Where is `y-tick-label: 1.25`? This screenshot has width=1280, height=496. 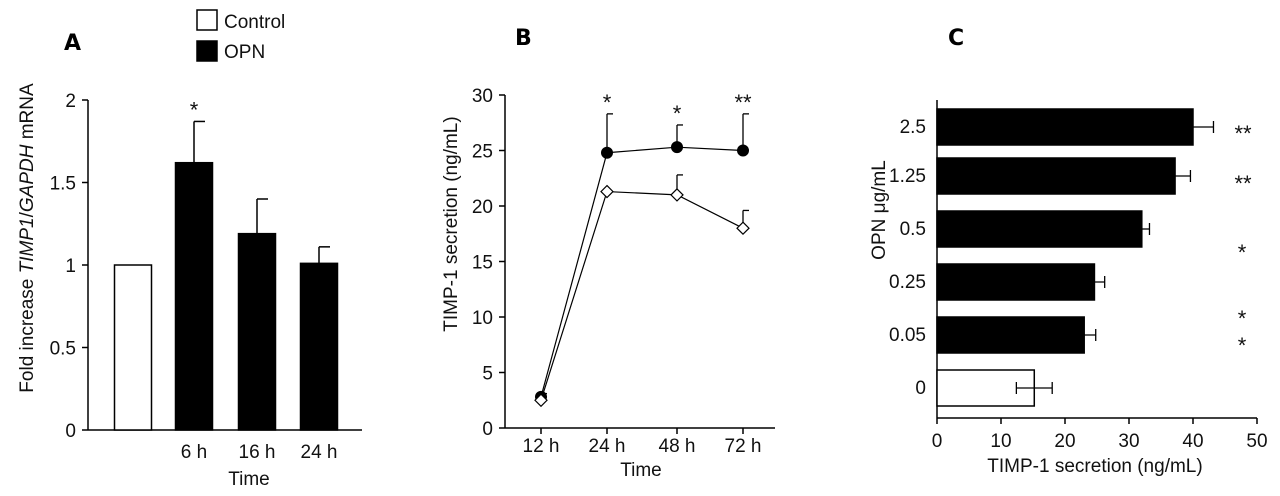 y-tick-label: 1.25 is located at coordinates (907, 176).